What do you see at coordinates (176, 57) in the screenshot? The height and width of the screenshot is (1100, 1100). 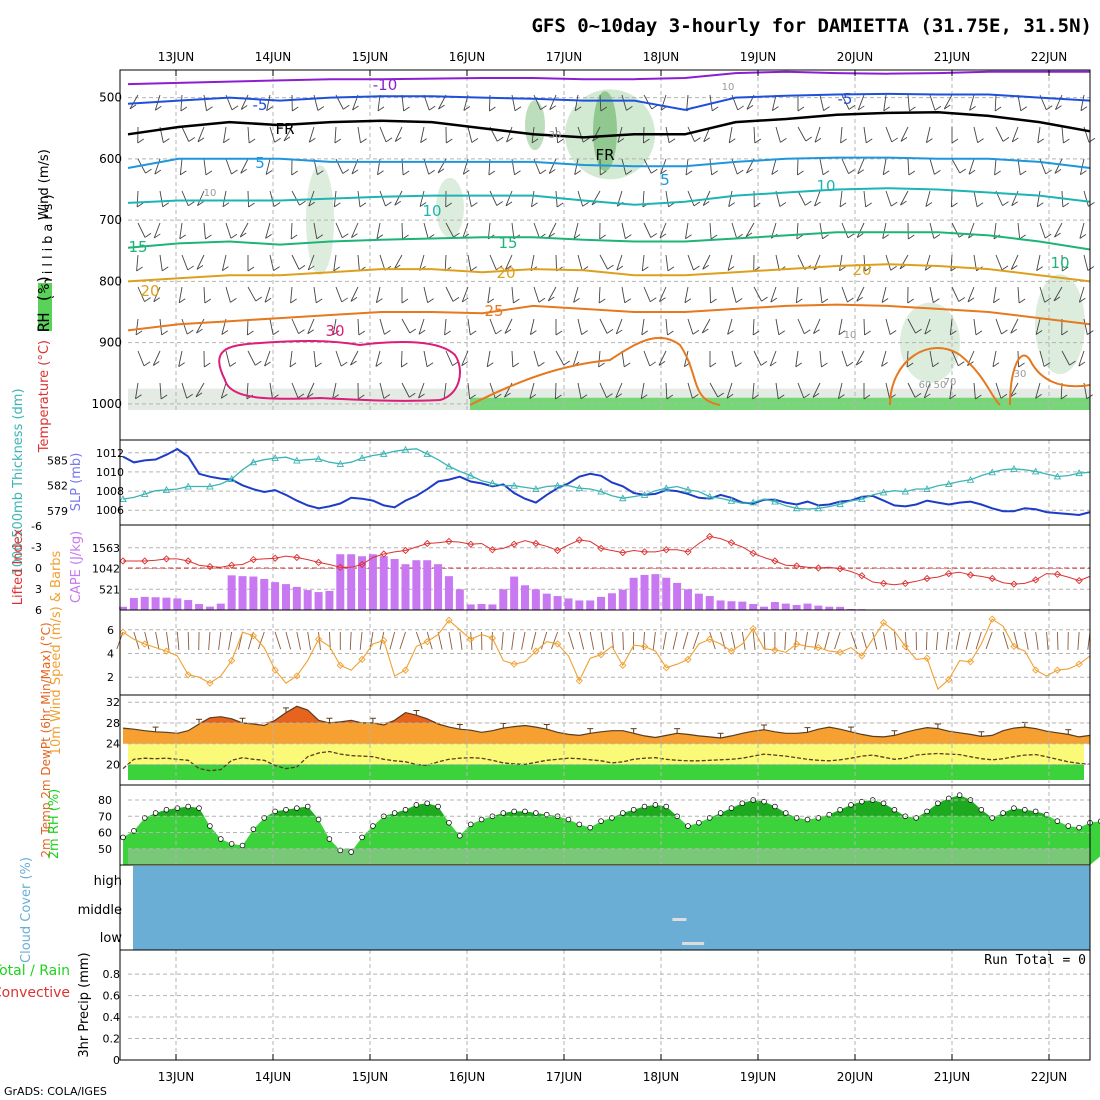 I see `date-label-top: 13JUN` at bounding box center [176, 57].